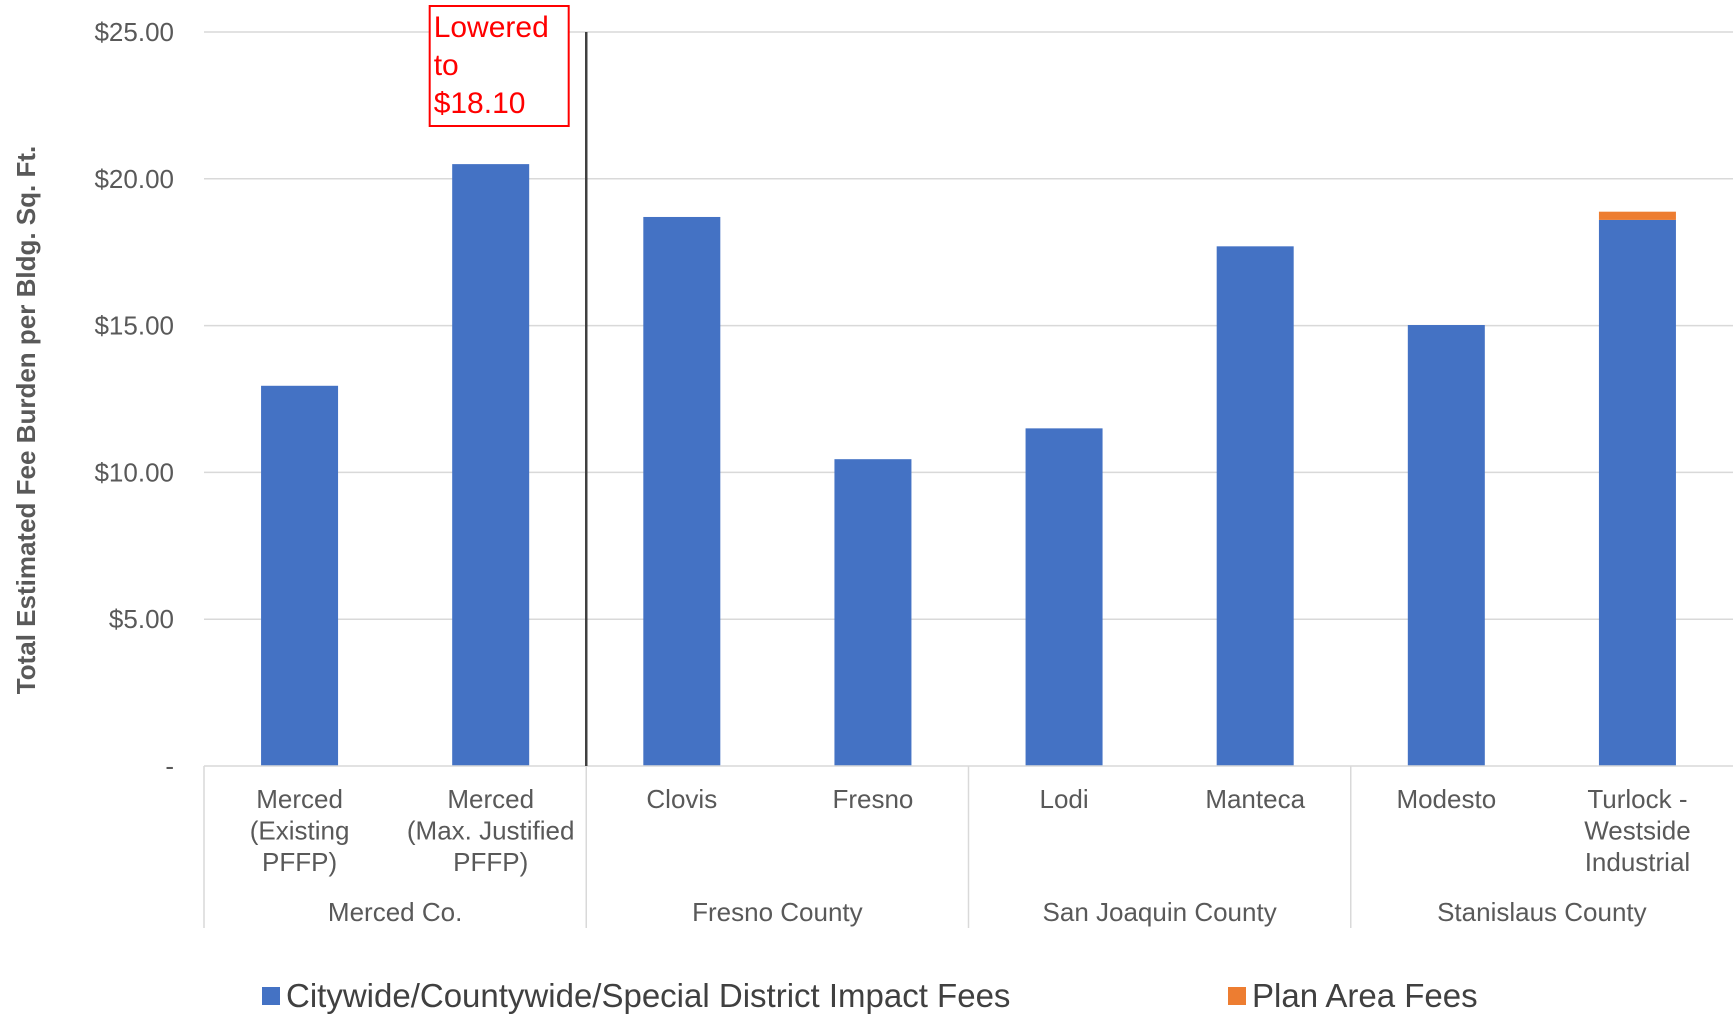  I want to click on annotation-text: to, so click(446, 65).